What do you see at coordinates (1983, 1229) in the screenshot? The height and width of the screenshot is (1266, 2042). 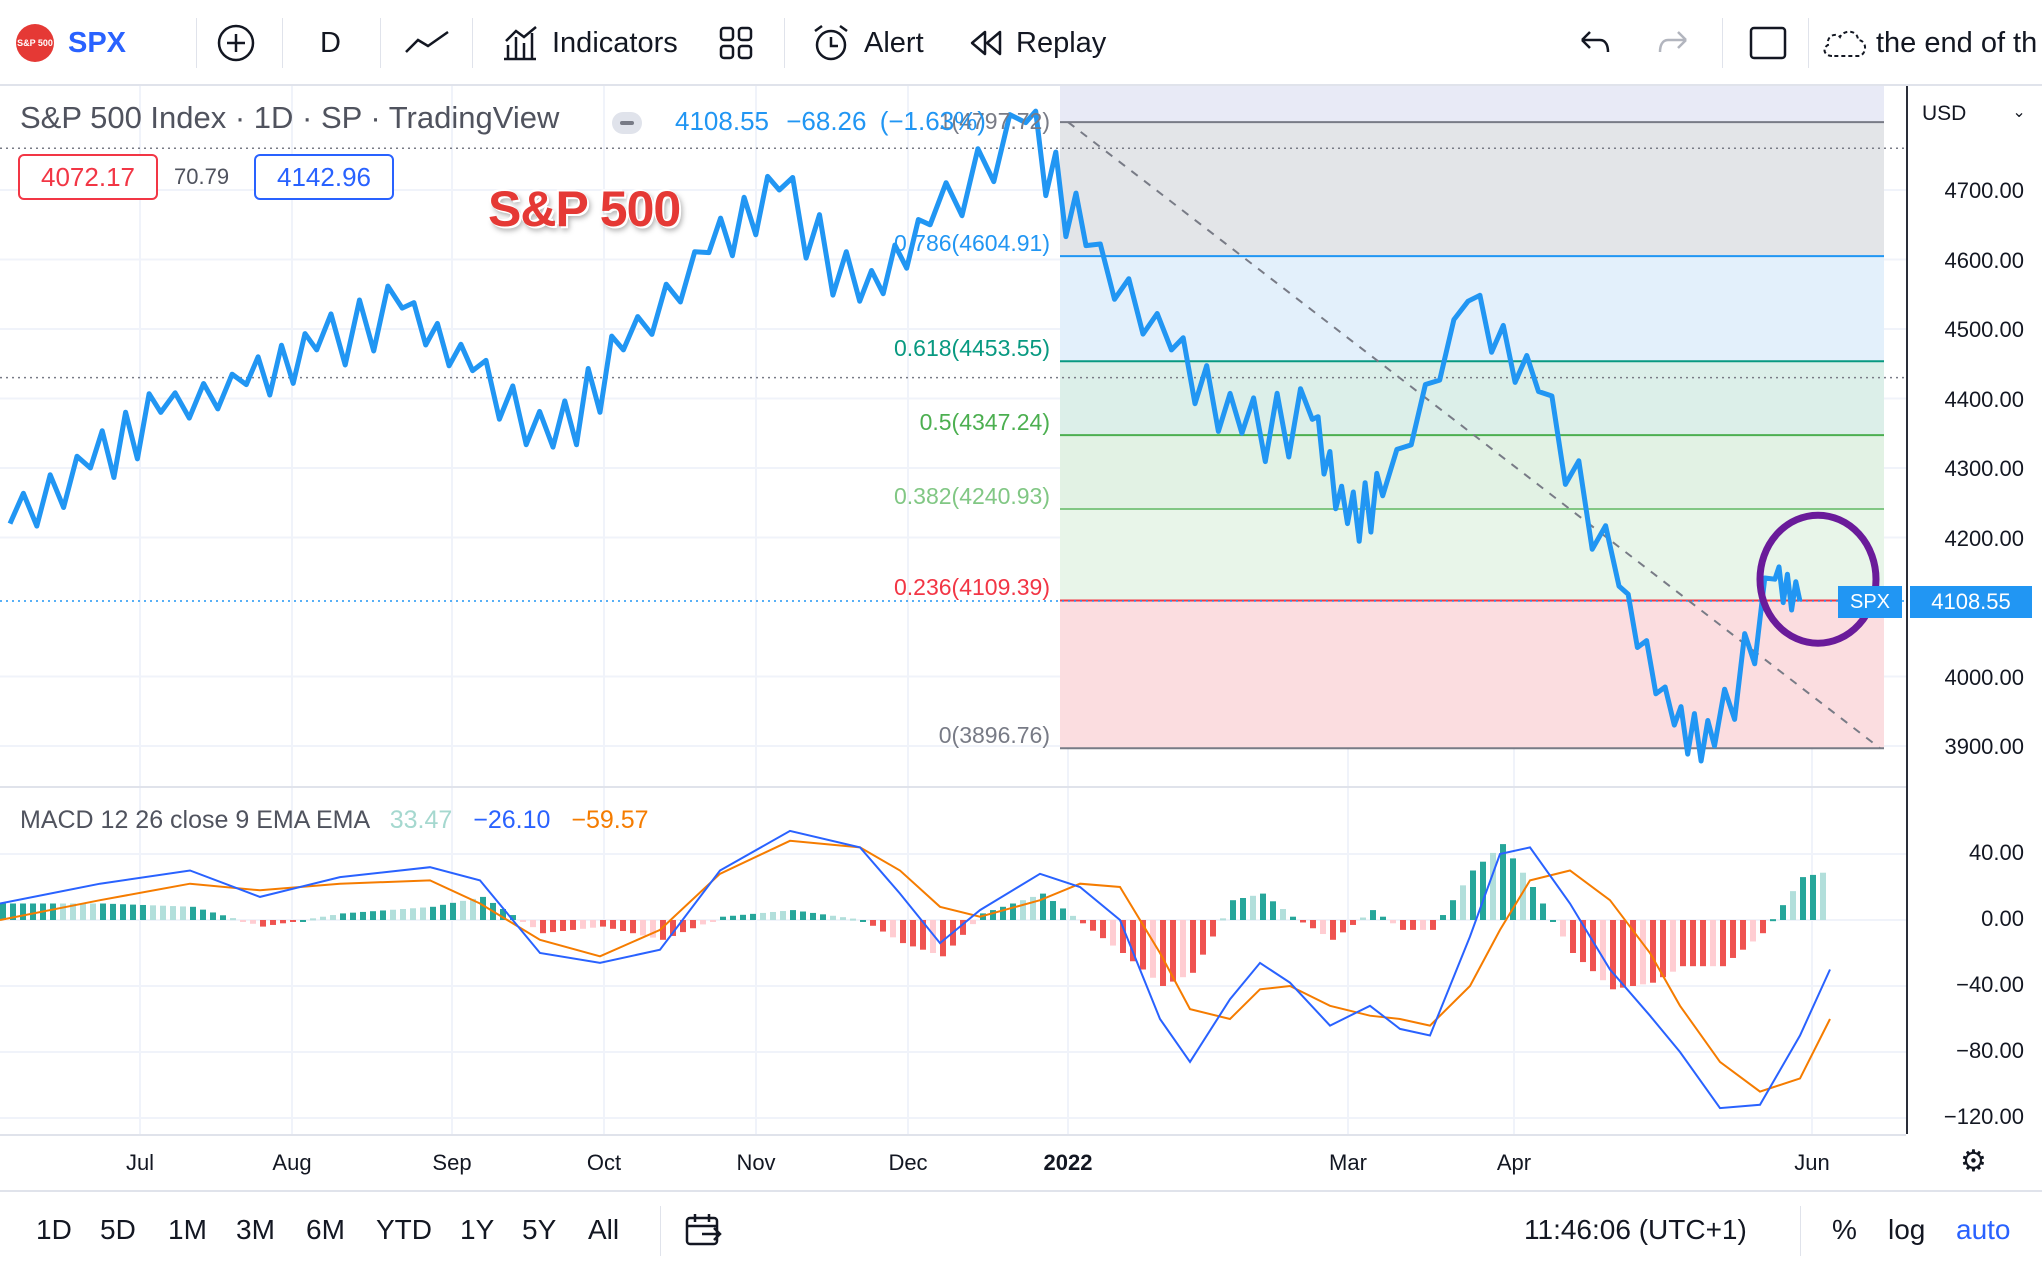 I see `auto-scale-toggle: auto` at bounding box center [1983, 1229].